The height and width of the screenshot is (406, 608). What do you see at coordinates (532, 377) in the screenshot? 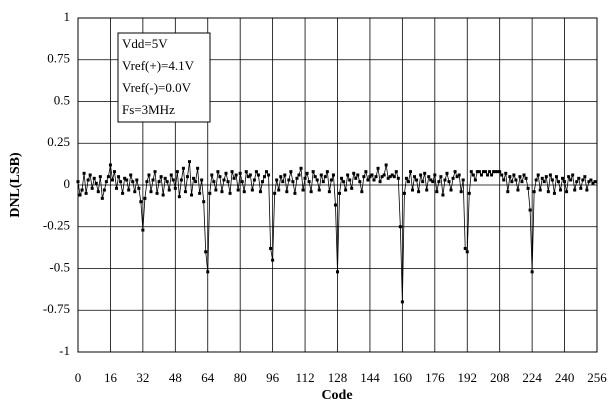
I see `x-tick-label: 224` at bounding box center [532, 377].